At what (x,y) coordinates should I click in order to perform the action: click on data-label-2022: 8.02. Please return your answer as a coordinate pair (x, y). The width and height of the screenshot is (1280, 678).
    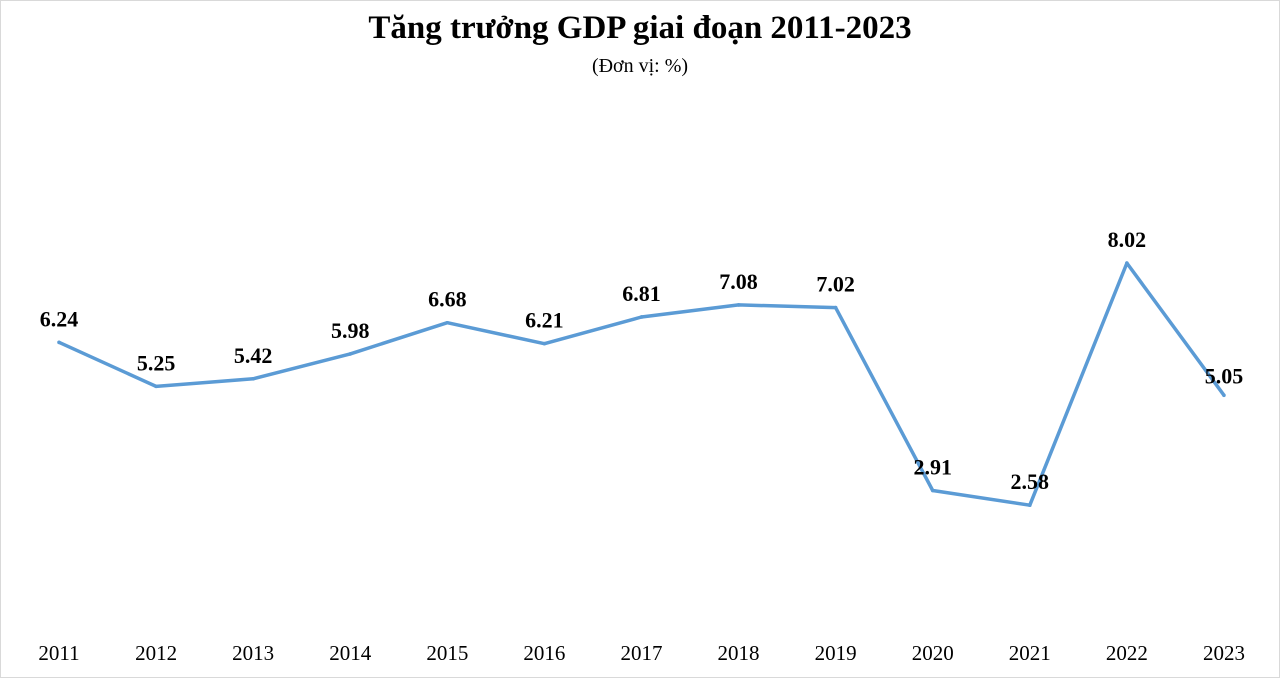
    Looking at the image, I should click on (1127, 239).